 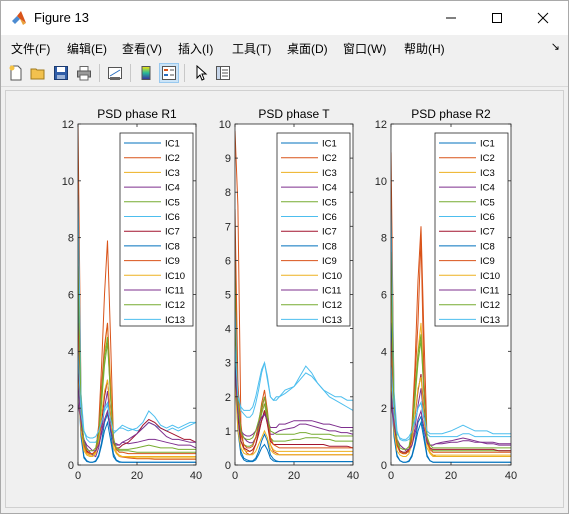 I want to click on save-button, so click(x=61, y=73).